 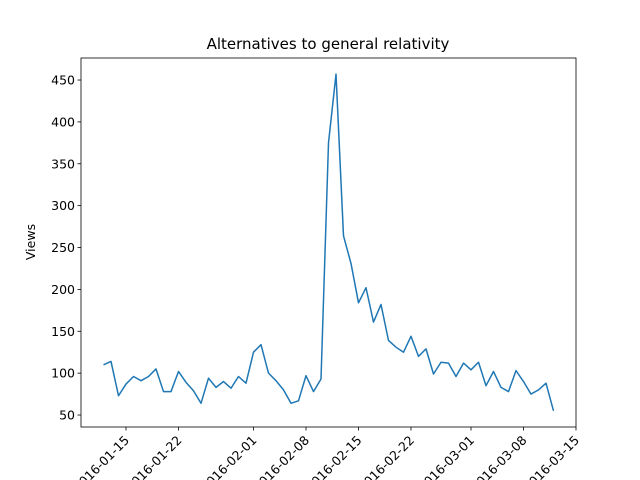 What do you see at coordinates (30, 242) in the screenshot?
I see `y-axis-label: Views` at bounding box center [30, 242].